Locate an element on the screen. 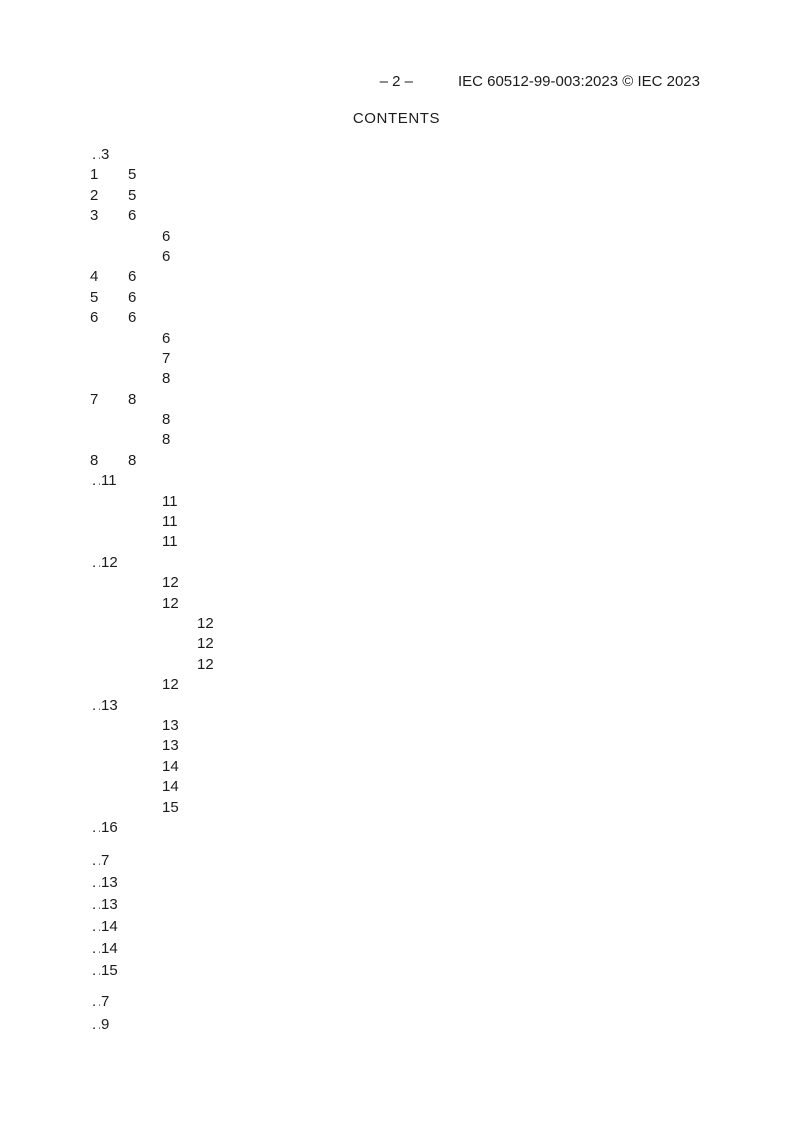 This screenshot has width=793, height=1122. toc-table-entry: Table 2 – Test group UEL 19 is located at coordinates (441, 1067).